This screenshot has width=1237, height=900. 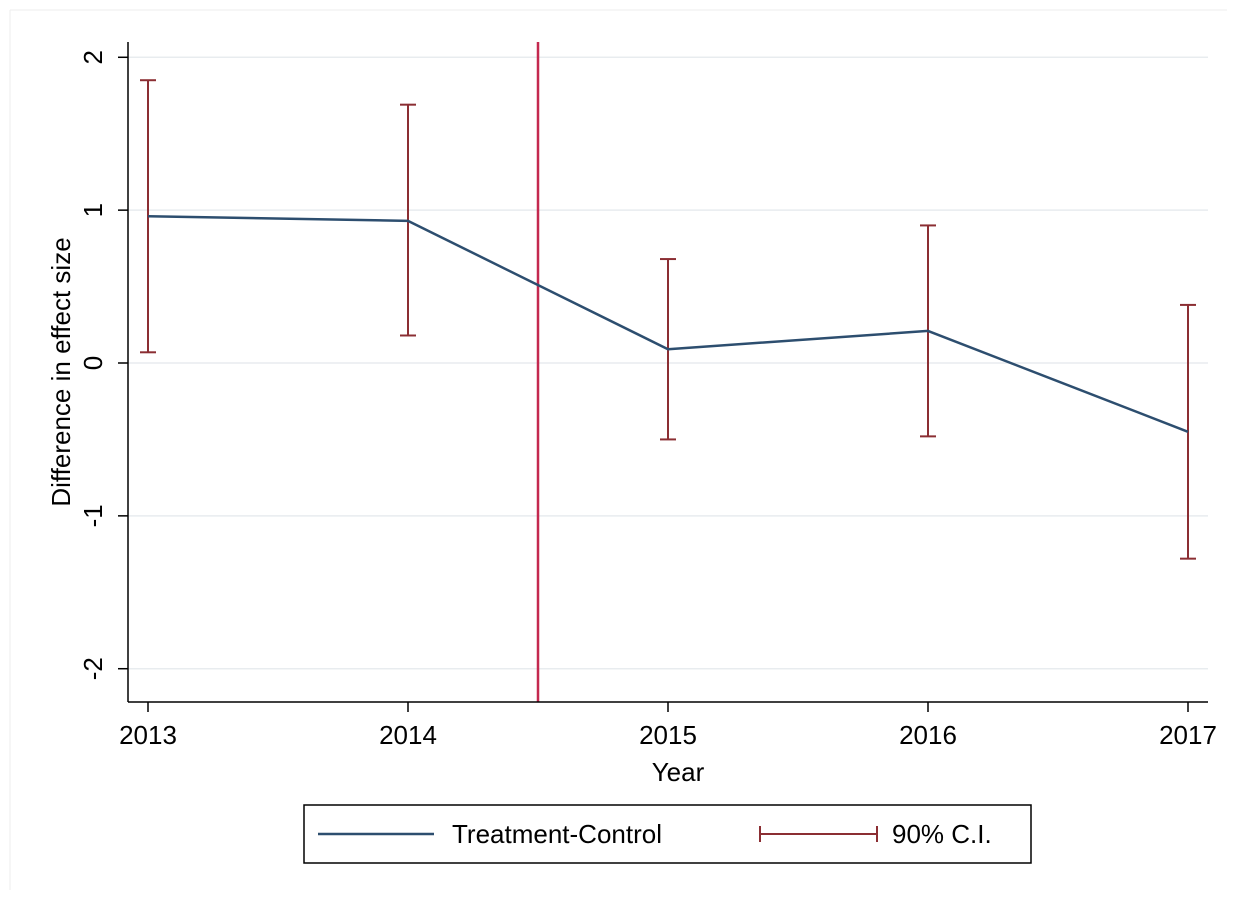 What do you see at coordinates (557, 834) in the screenshot?
I see `legend-label-treatment-control: Treatment-Control` at bounding box center [557, 834].